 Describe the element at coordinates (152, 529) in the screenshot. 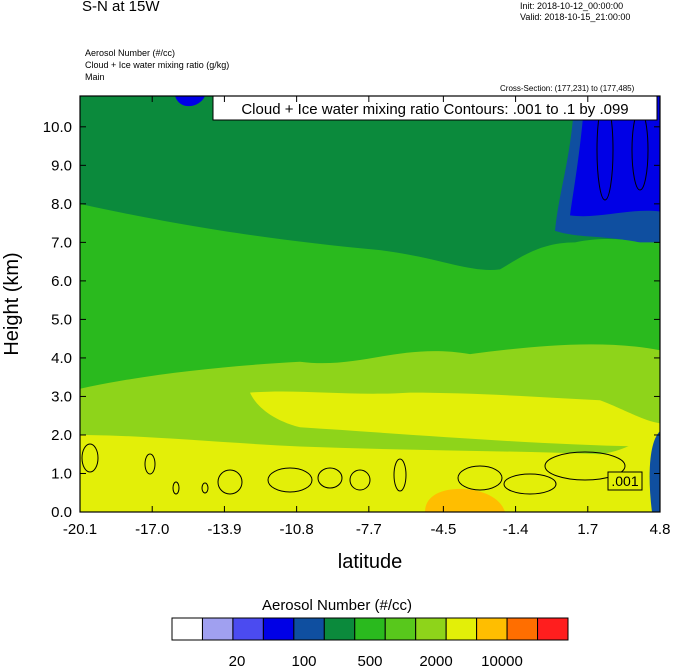

I see `x-tick-label: -17.0` at that location.